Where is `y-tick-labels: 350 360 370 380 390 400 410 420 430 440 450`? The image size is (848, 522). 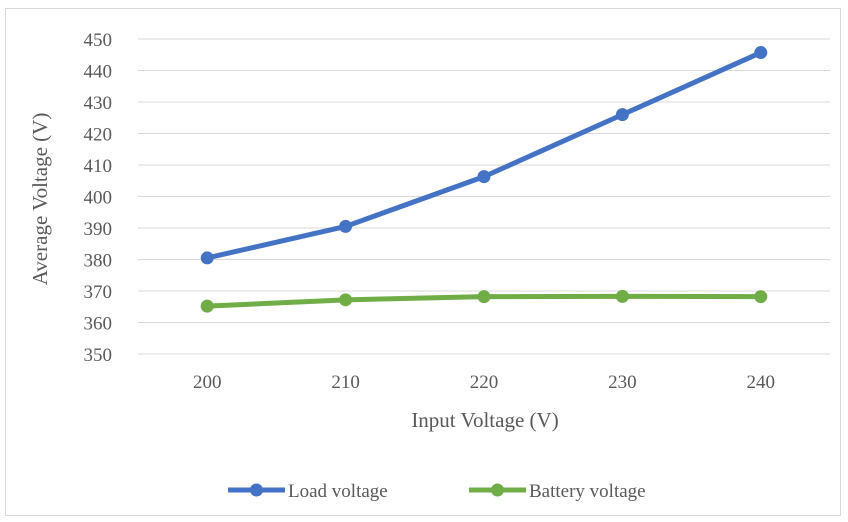
y-tick-labels: 350 360 370 380 390 400 410 420 430 440 450 is located at coordinates (98, 198).